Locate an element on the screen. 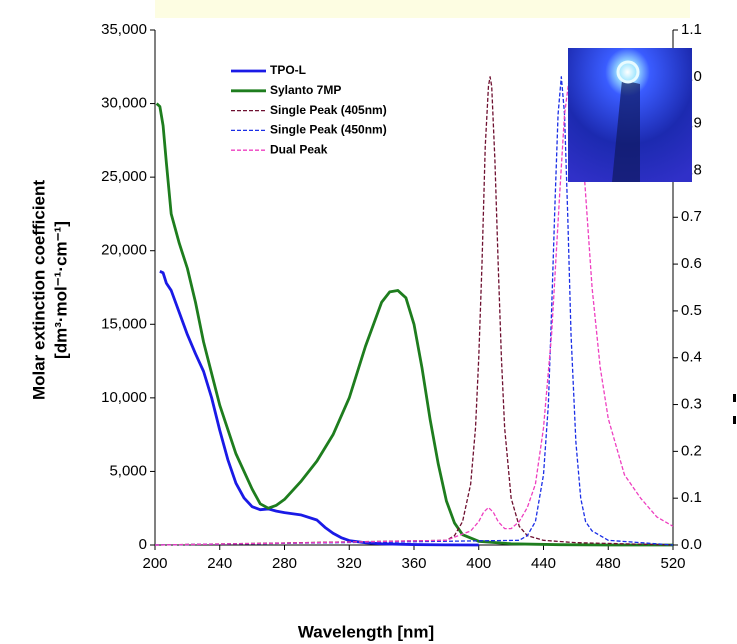  y-tick-label: 20,000 is located at coordinates (124, 250).